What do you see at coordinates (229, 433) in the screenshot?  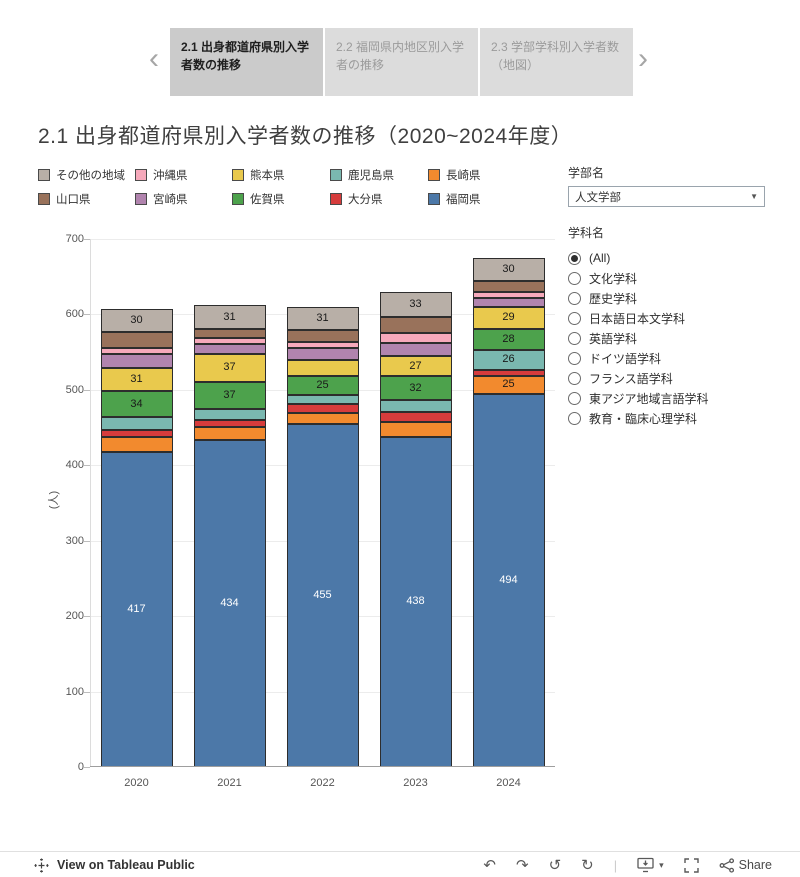 I see `bar-segment-2021-長崎県` at bounding box center [229, 433].